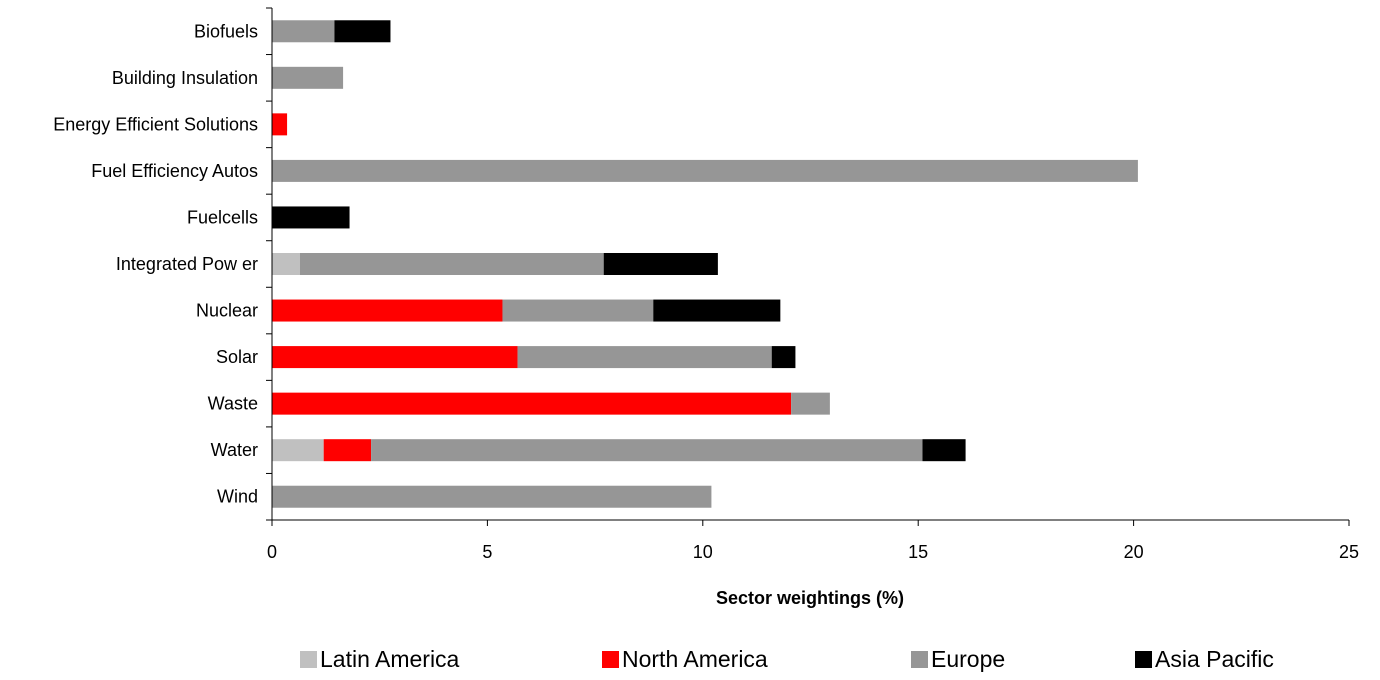 This screenshot has height=680, width=1380. What do you see at coordinates (810, 598) in the screenshot?
I see `x-axis-title: Sector weightings (%)` at bounding box center [810, 598].